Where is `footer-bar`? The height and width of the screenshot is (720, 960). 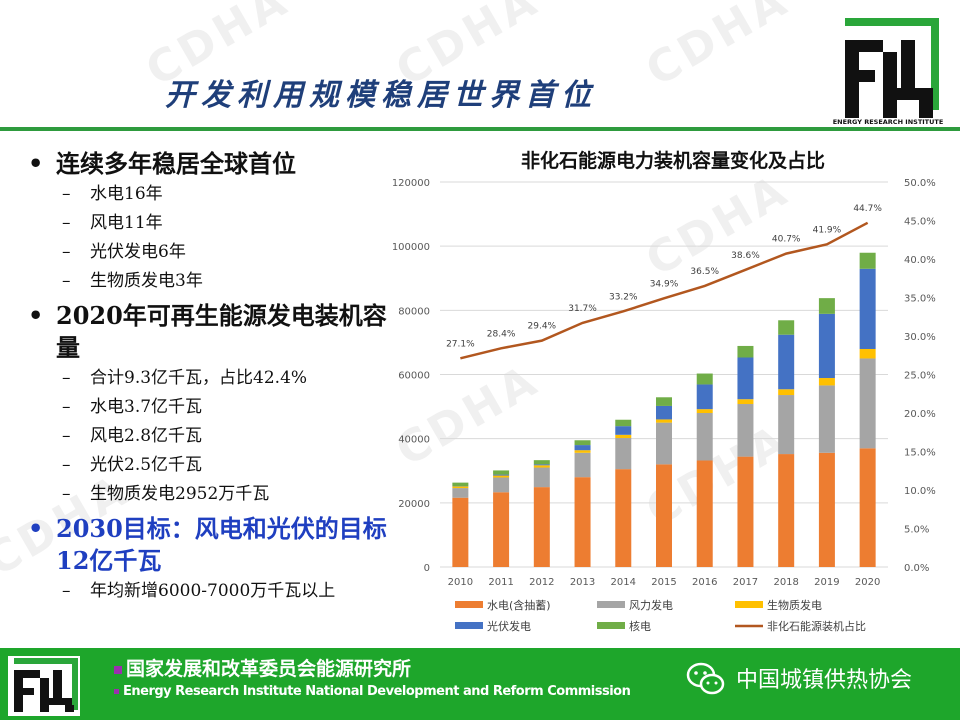
footer-bar is located at coordinates (480, 684).